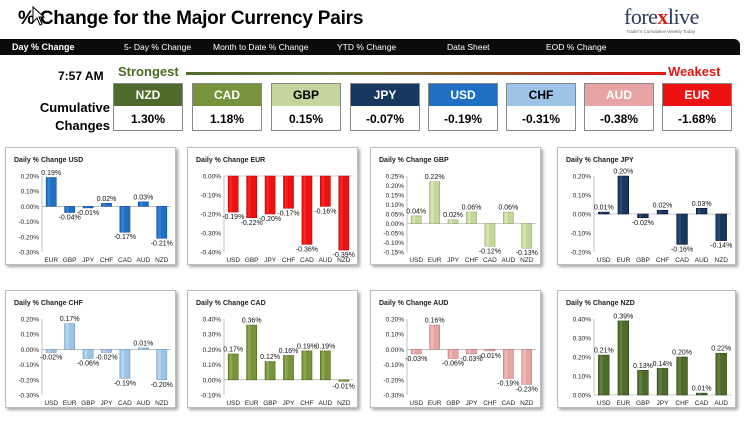  Describe the element at coordinates (471, 359) in the screenshot. I see `data-label: -0.03%` at that location.